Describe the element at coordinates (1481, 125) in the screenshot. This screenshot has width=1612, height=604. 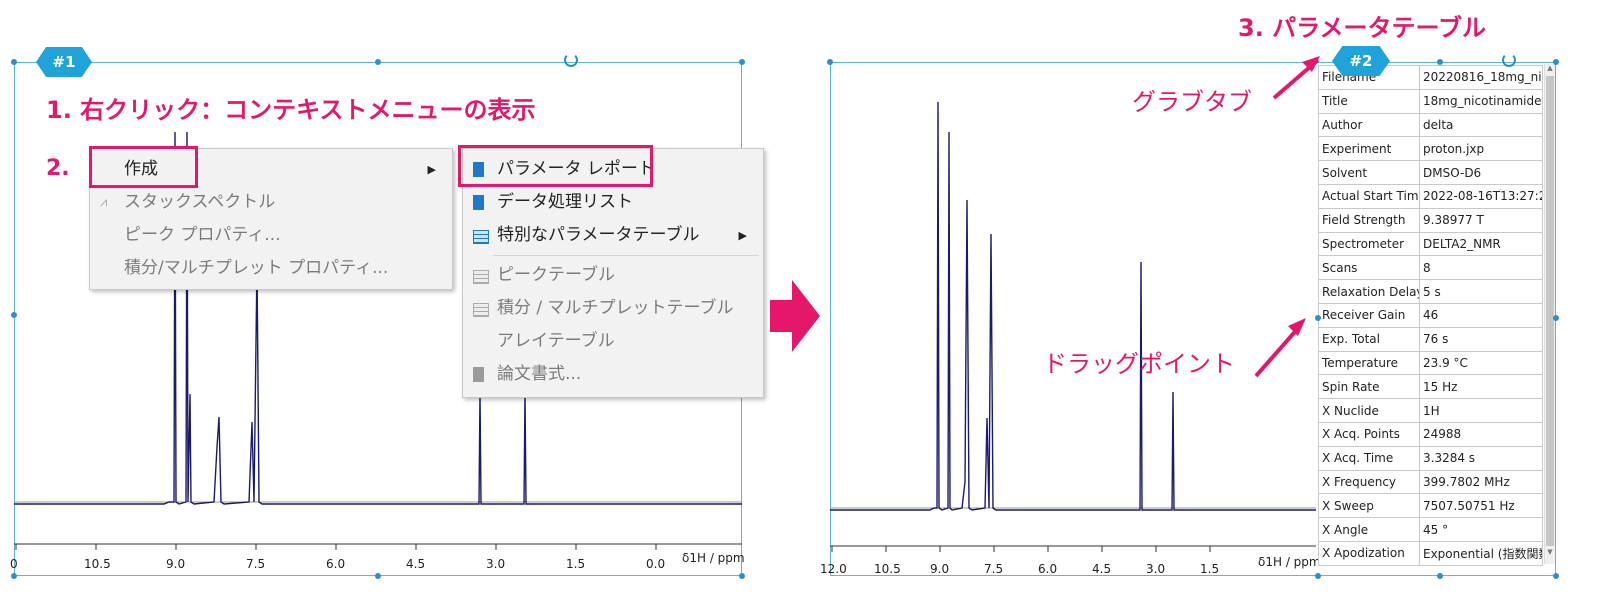
I see `param-value: delta` at that location.